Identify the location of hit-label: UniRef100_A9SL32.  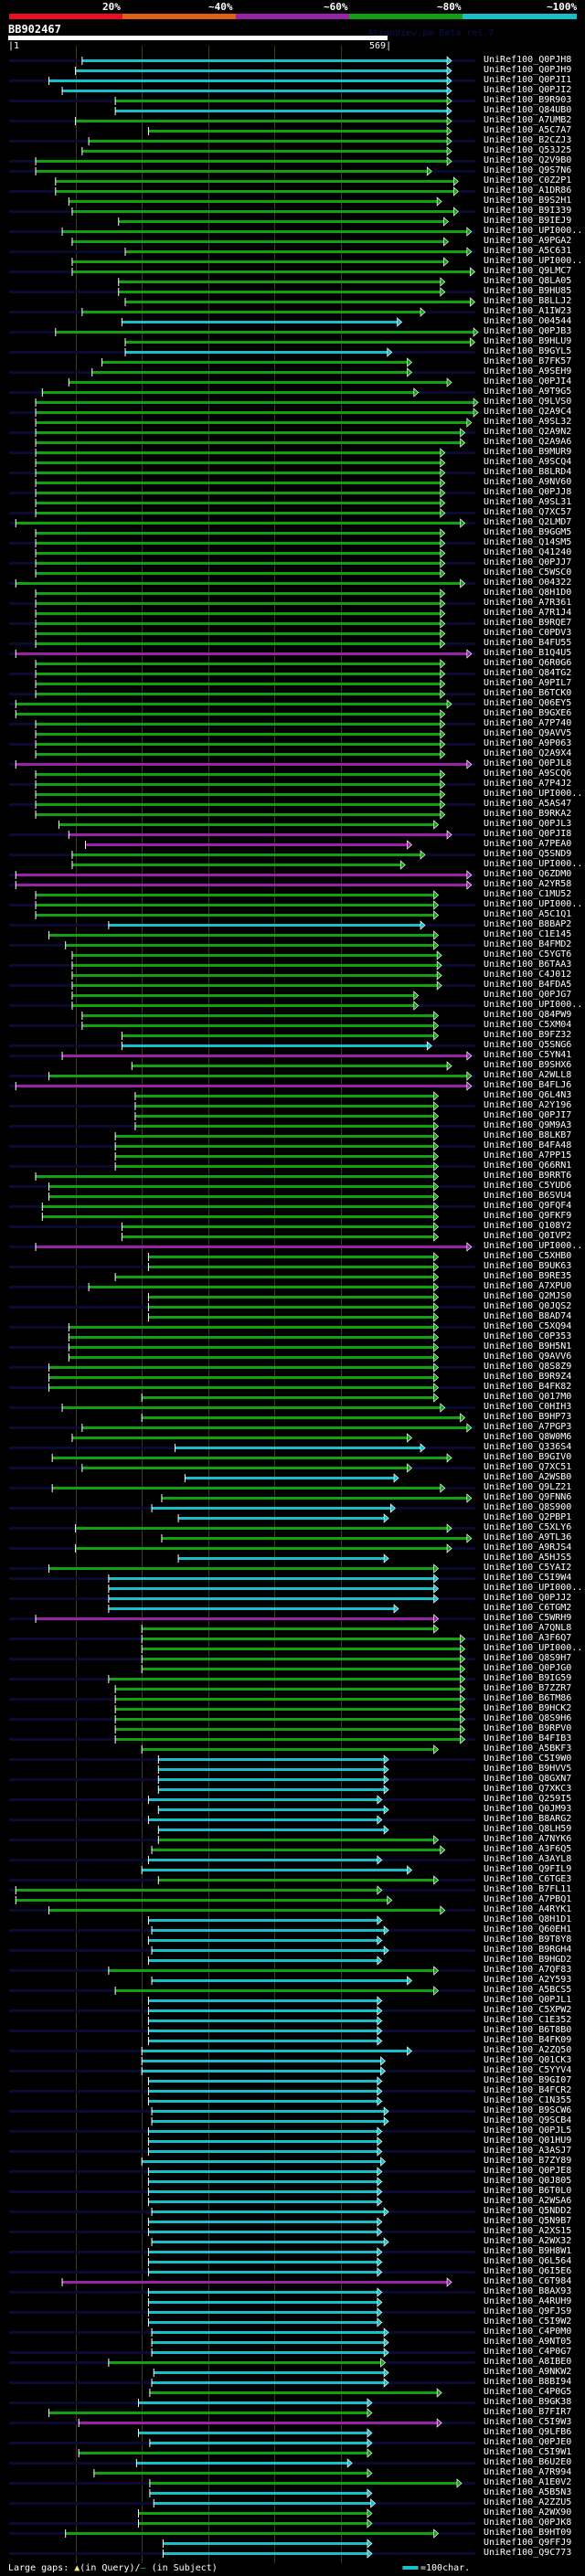
(528, 422).